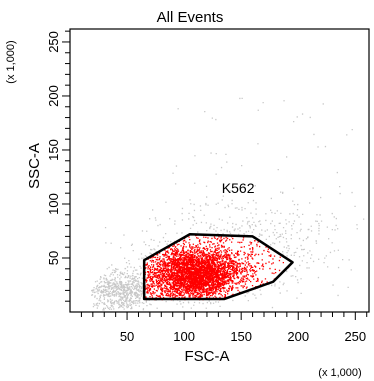 Image resolution: width=374 pixels, height=381 pixels. Describe the element at coordinates (355, 336) in the screenshot. I see `x-tick-label: 250` at that location.